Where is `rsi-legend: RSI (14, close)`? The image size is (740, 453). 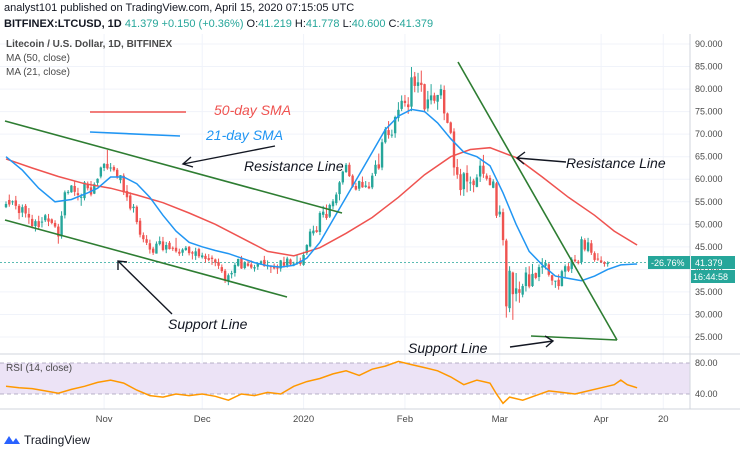 rsi-legend: RSI (14, close) is located at coordinates (39, 368).